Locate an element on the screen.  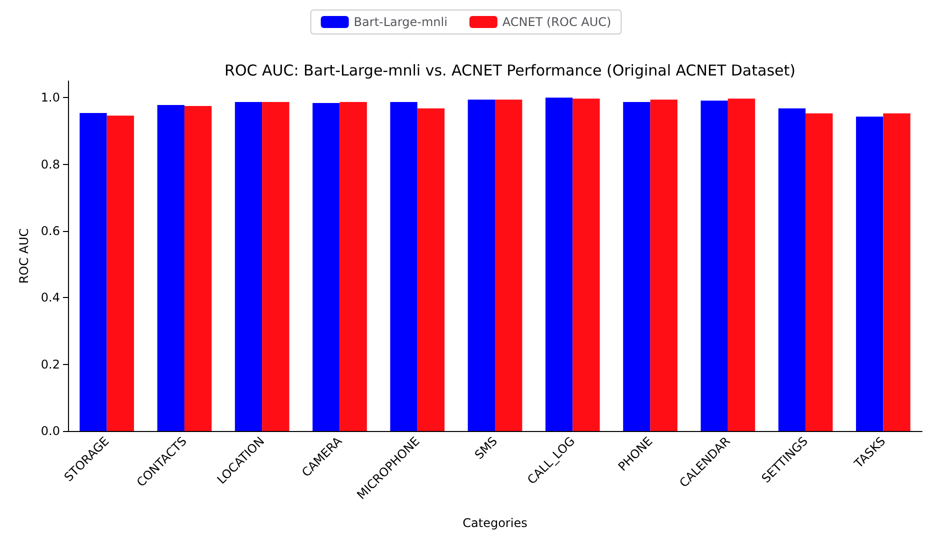
y-axis-title: ROC AUC is located at coordinates (24, 256).